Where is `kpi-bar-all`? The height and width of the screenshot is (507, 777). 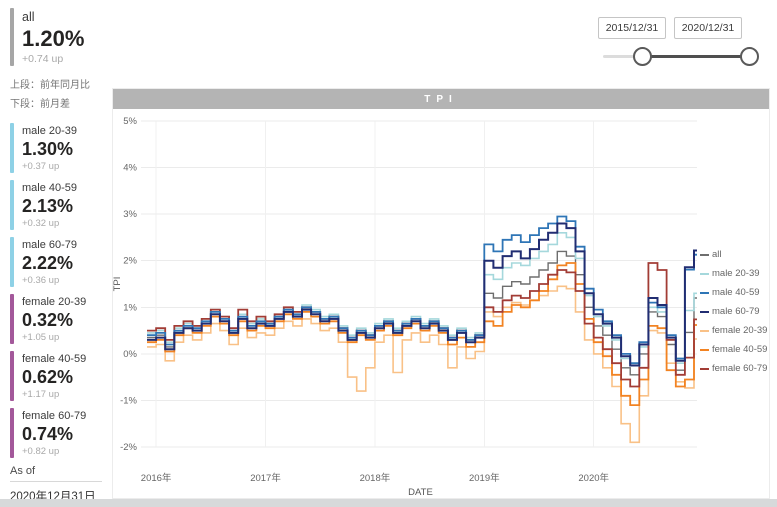
kpi-bar-all is located at coordinates (12, 37).